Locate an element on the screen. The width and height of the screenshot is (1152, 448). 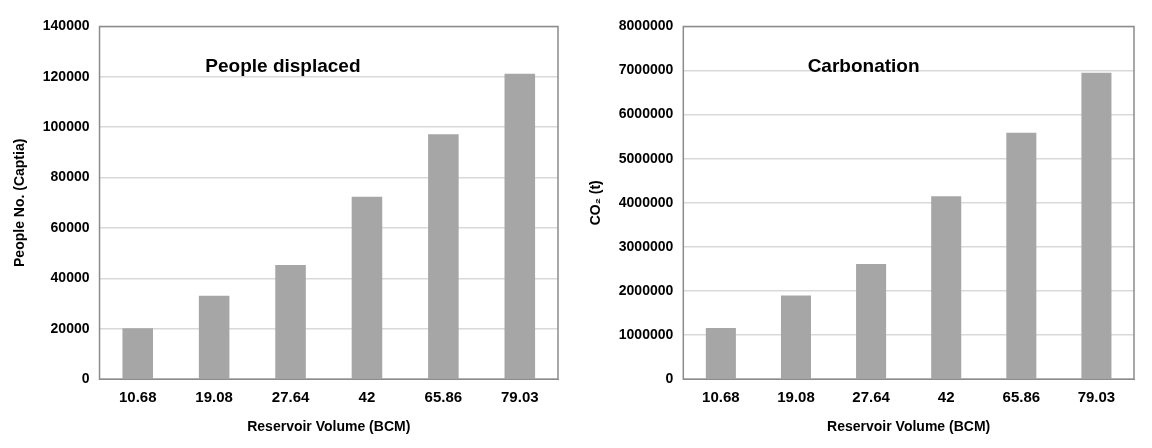
y-tick-label: 1000000 is located at coordinates (646, 333).